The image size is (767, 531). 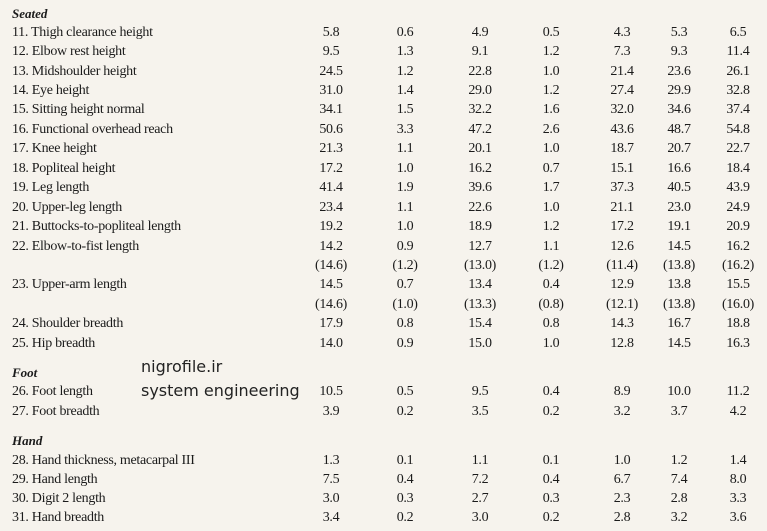 I want to click on table-cell: 0.8, so click(x=405, y=323).